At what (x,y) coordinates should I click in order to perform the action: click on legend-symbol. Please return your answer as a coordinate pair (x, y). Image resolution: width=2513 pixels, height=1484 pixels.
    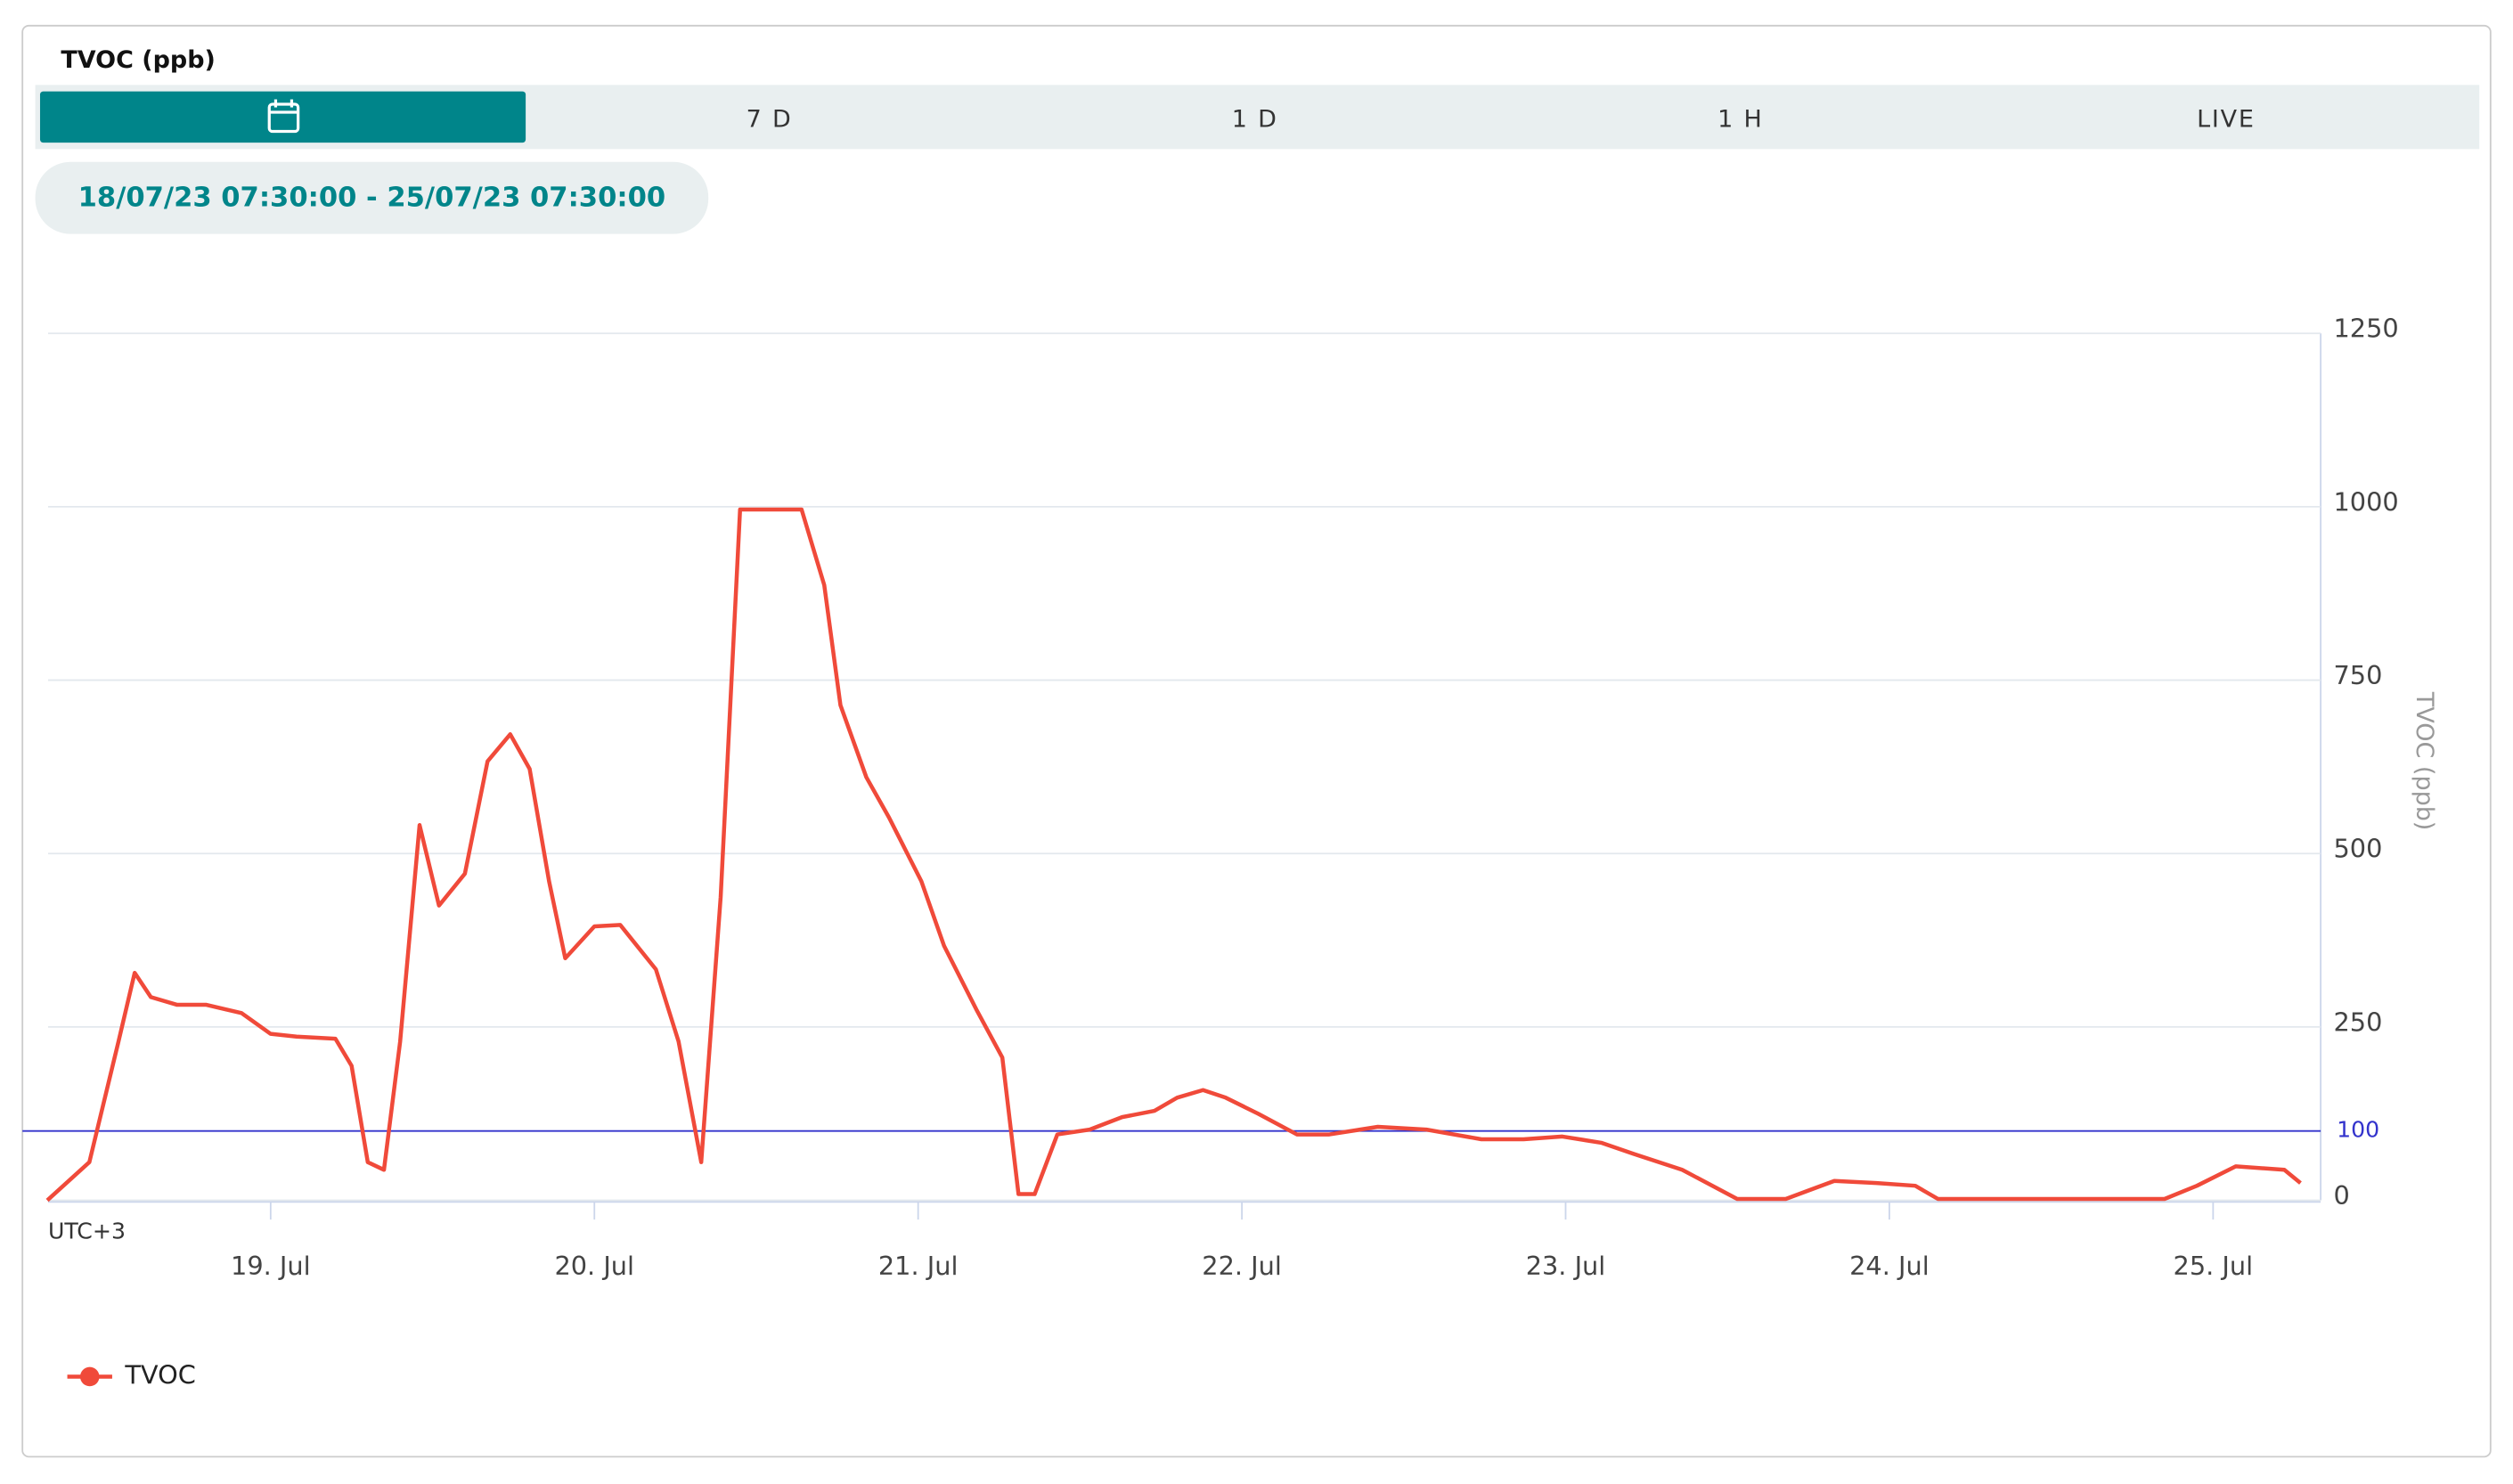
    Looking at the image, I should click on (89, 1377).